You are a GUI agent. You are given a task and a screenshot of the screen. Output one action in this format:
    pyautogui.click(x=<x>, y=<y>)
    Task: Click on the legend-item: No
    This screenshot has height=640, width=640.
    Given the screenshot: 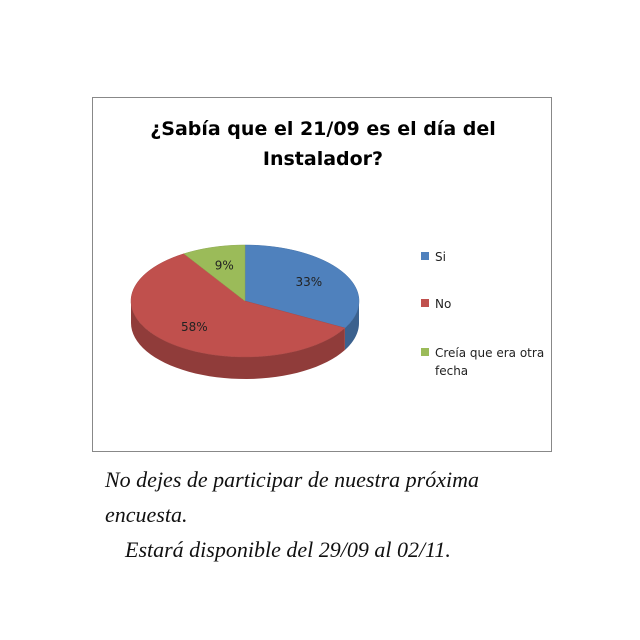 What is the action you would take?
    pyautogui.click(x=490, y=304)
    